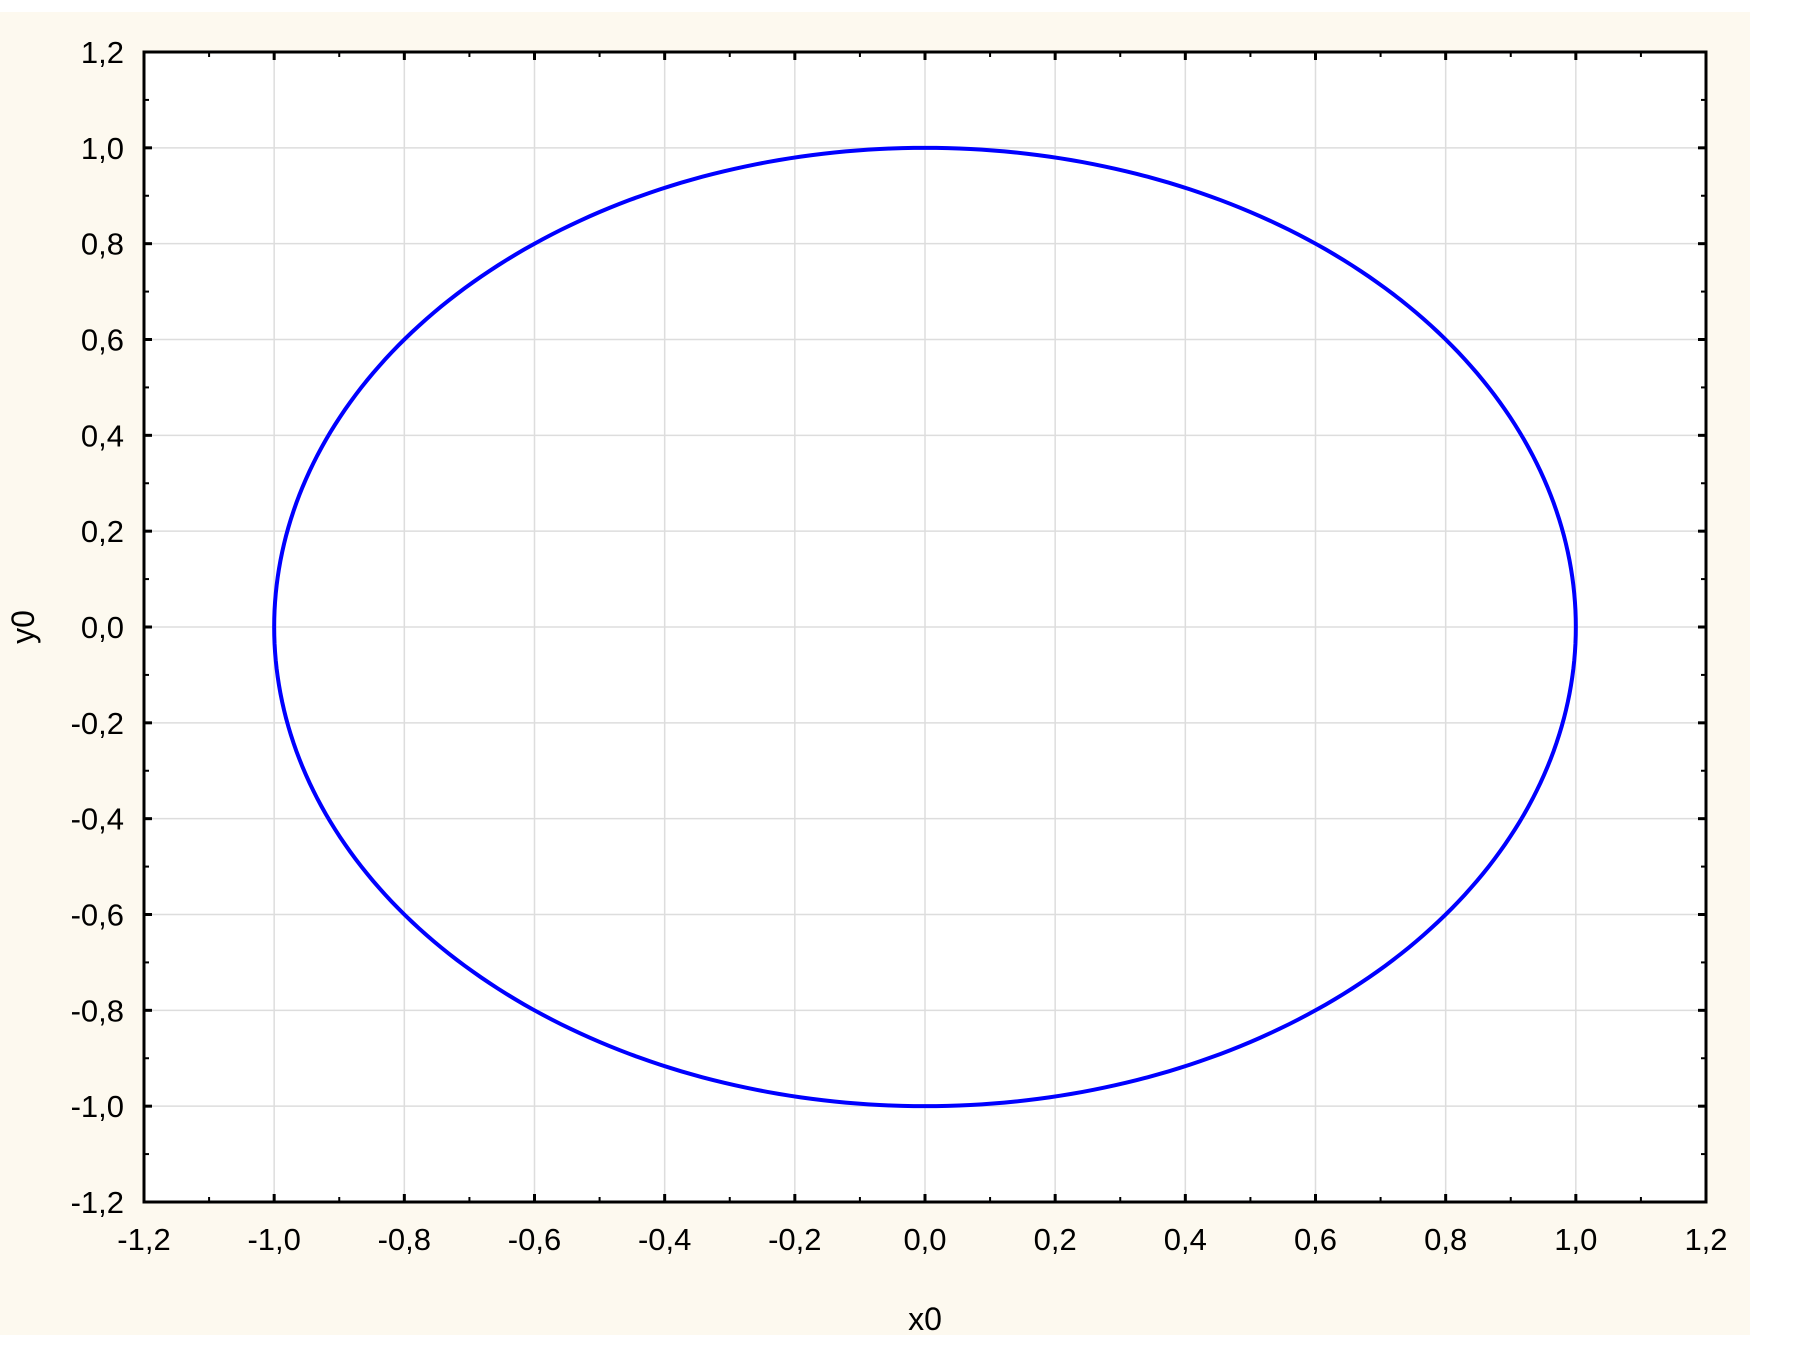  I want to click on x-tick-label: 1,0, so click(1575, 1239).